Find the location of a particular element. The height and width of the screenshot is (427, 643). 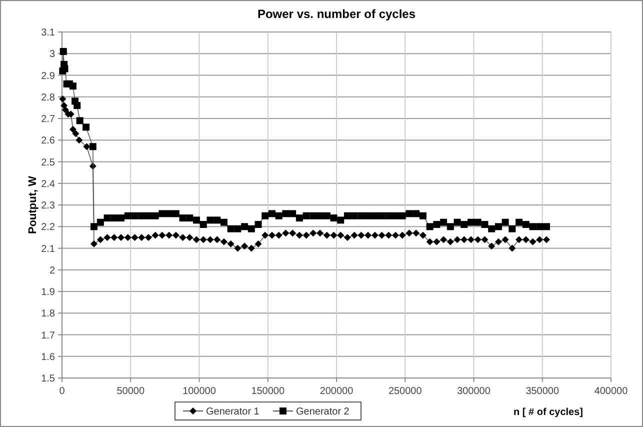

y-tick-label: 1.5 is located at coordinates (48, 379).